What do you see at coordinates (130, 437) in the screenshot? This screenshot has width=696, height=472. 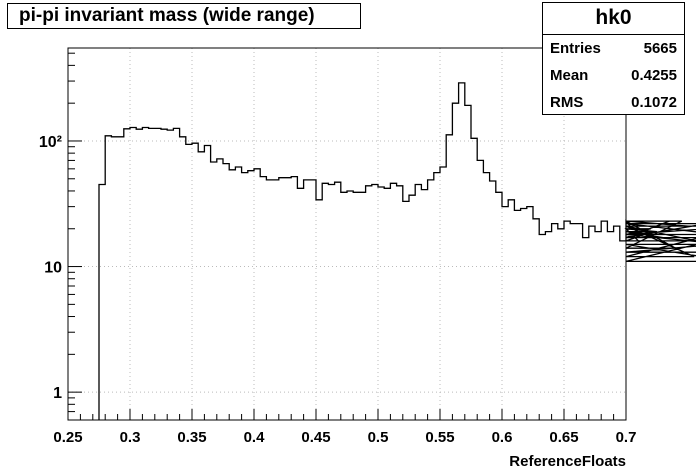 I see `x-tick-label: 0.3` at bounding box center [130, 437].